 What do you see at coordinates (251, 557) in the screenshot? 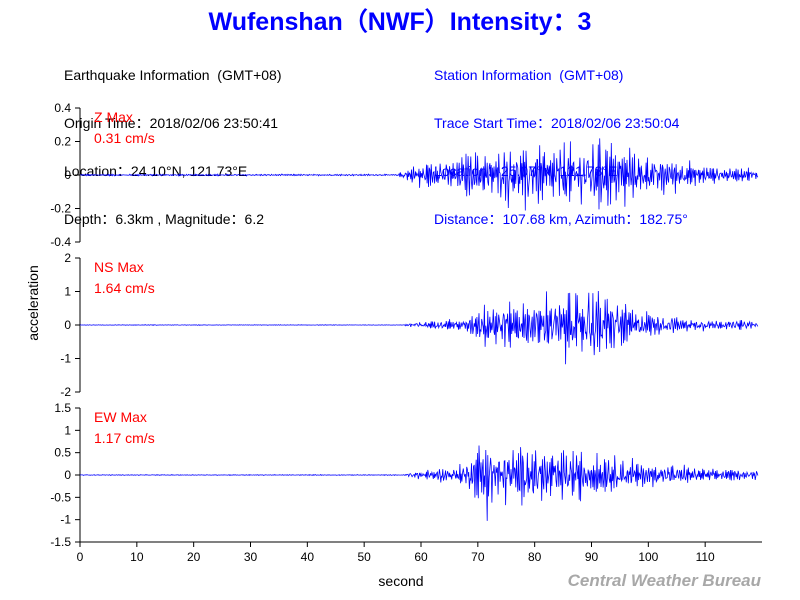
I see `x-tick-label: 30` at bounding box center [251, 557].